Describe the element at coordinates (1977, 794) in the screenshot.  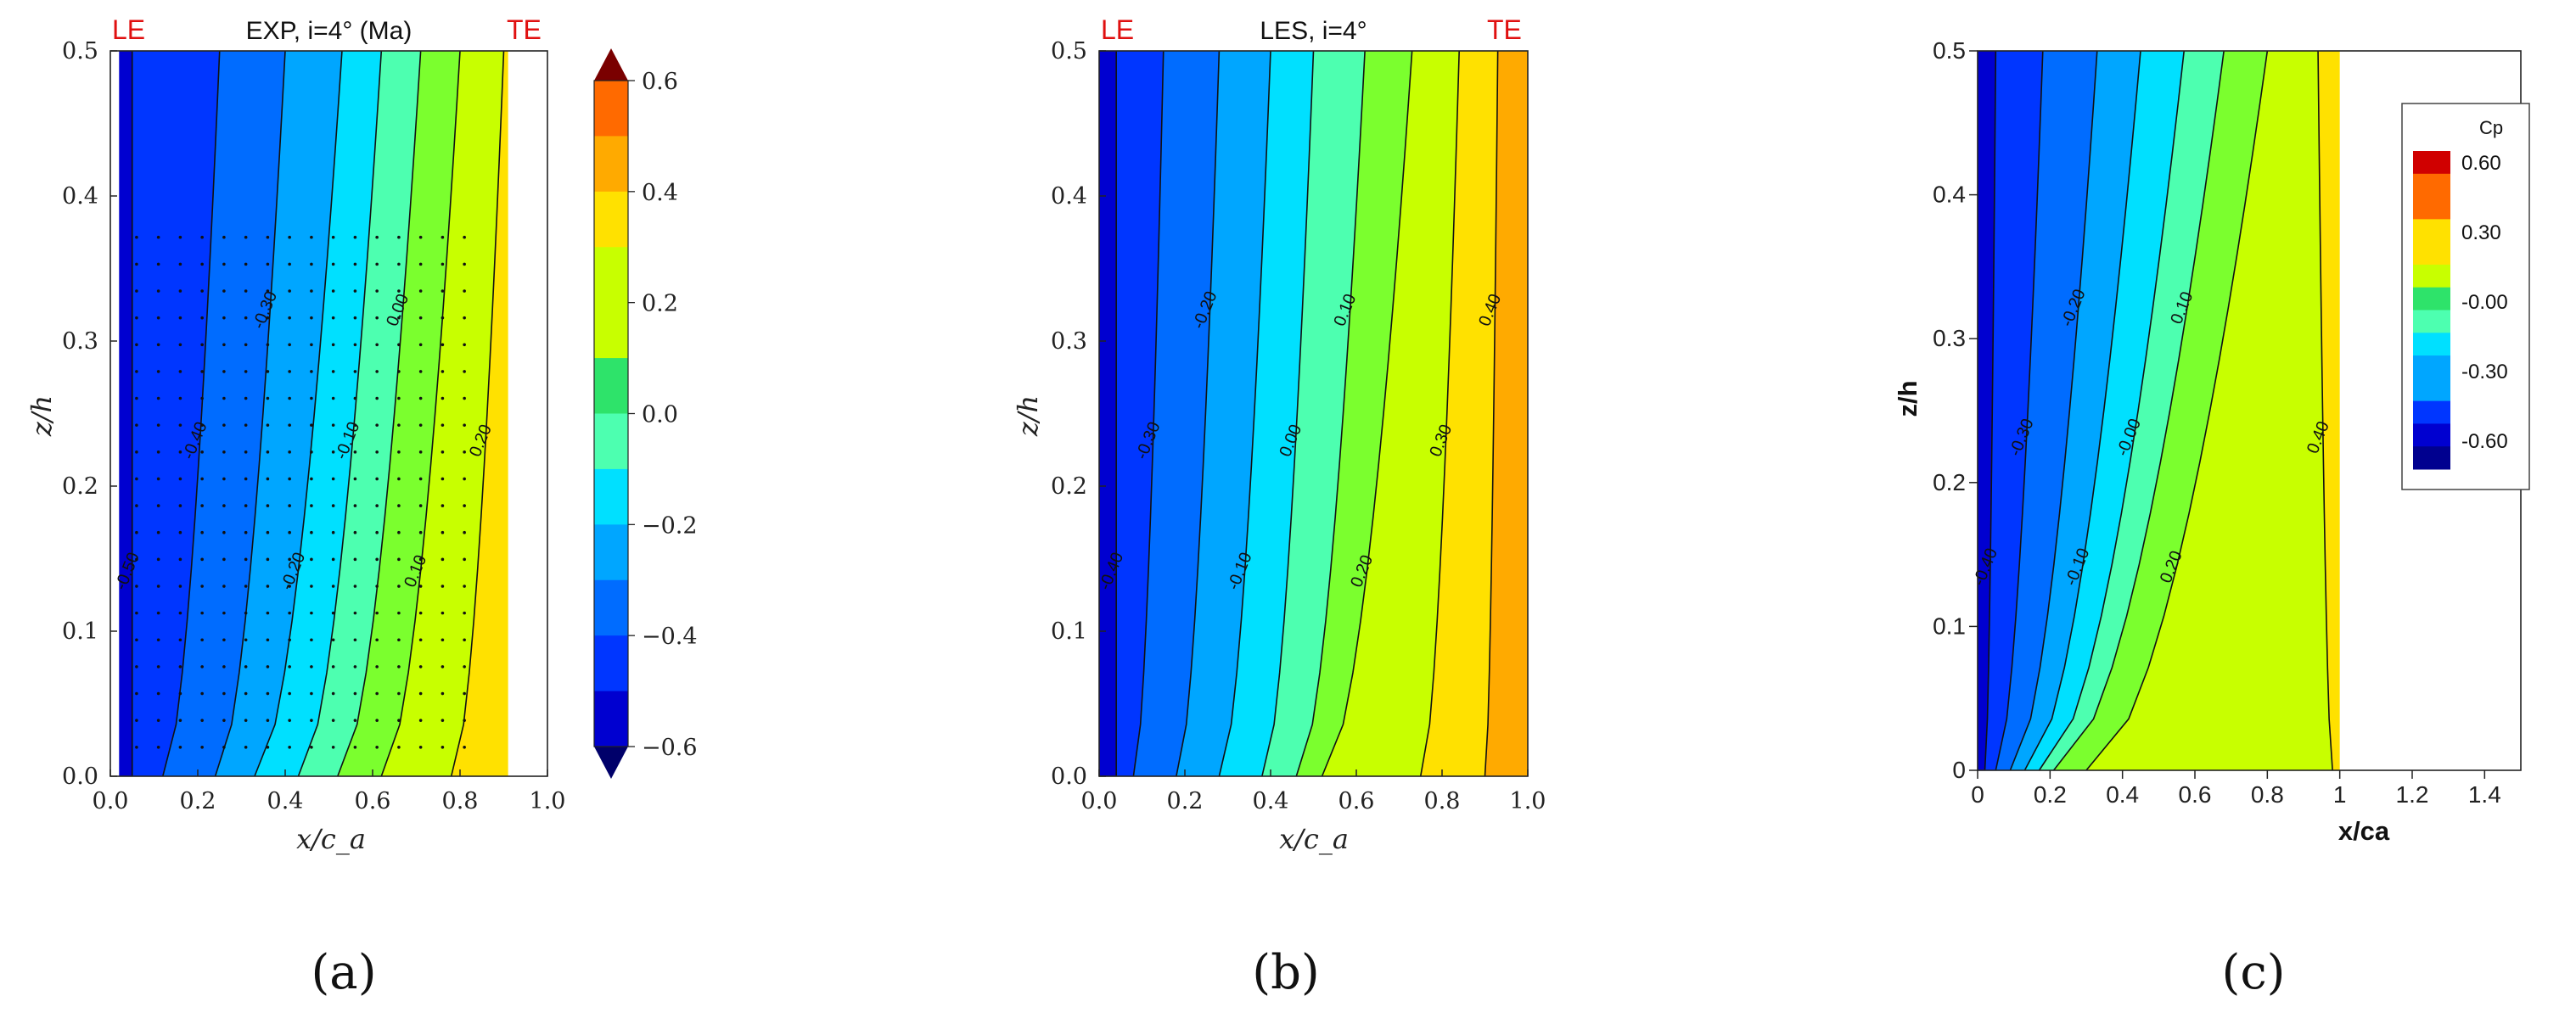
I see `x-tick-label: 0` at that location.